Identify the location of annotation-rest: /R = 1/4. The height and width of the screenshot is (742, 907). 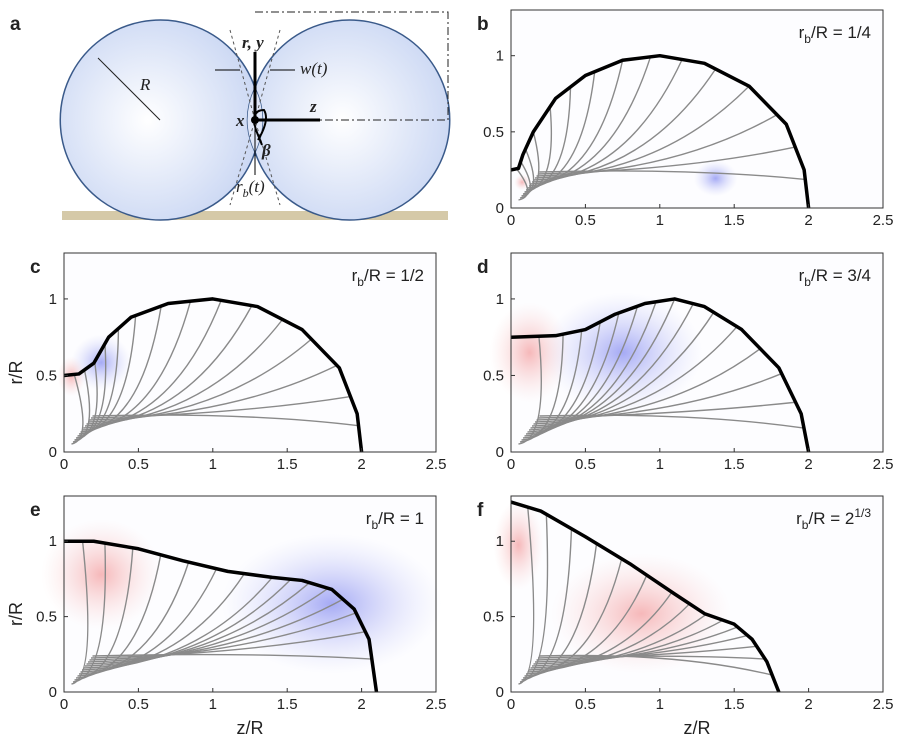
(841, 32).